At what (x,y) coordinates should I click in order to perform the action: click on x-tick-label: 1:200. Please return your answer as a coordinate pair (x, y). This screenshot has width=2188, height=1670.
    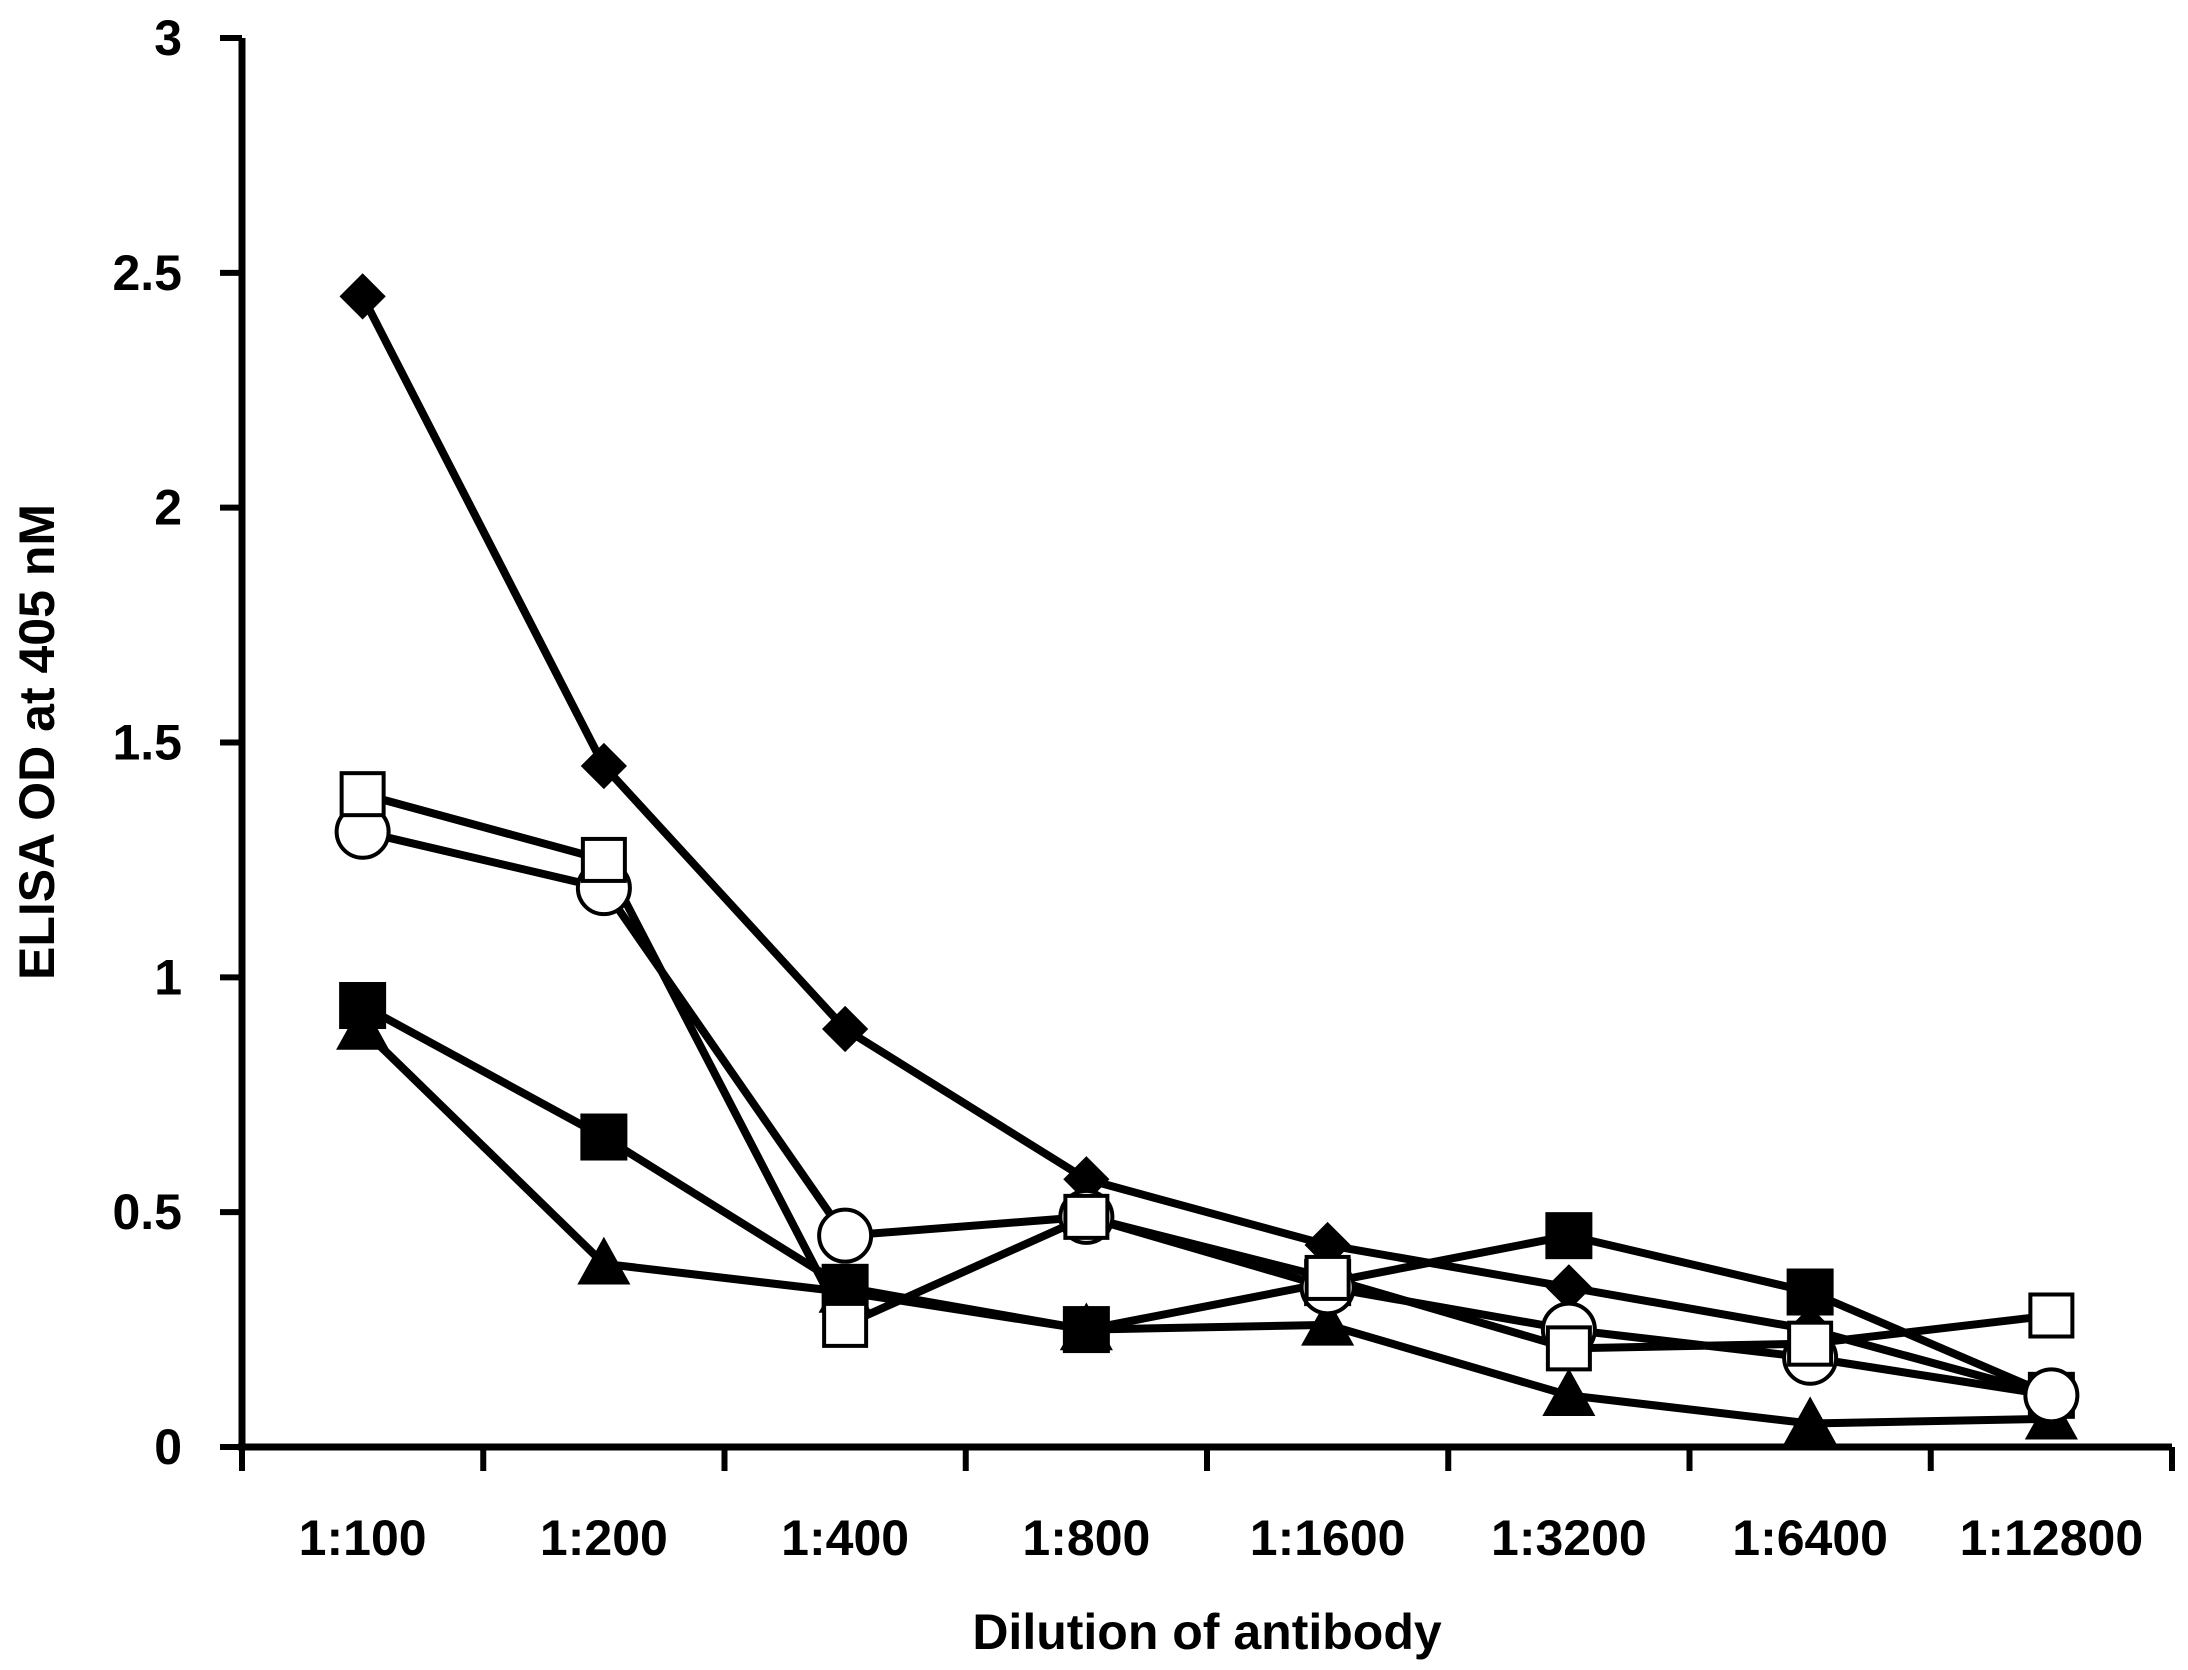
    Looking at the image, I should click on (604, 1538).